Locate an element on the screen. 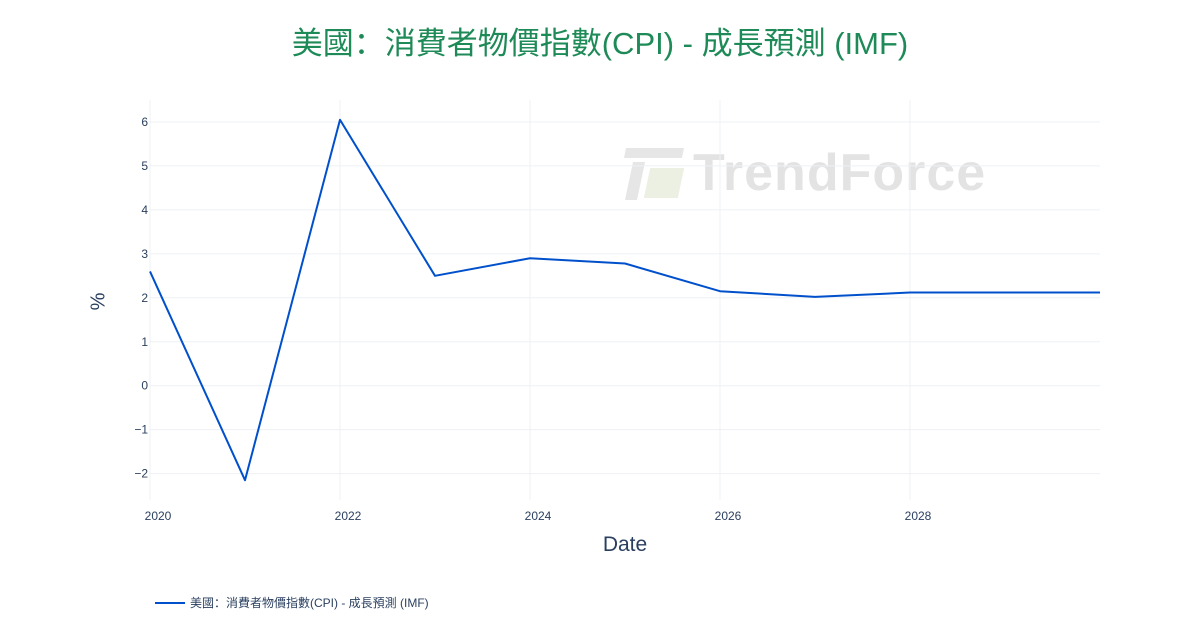 The height and width of the screenshot is (630, 1200). chart-title: 美國：消費者物價指數(CPI) - 成長預測 (IMF) is located at coordinates (600, 43).